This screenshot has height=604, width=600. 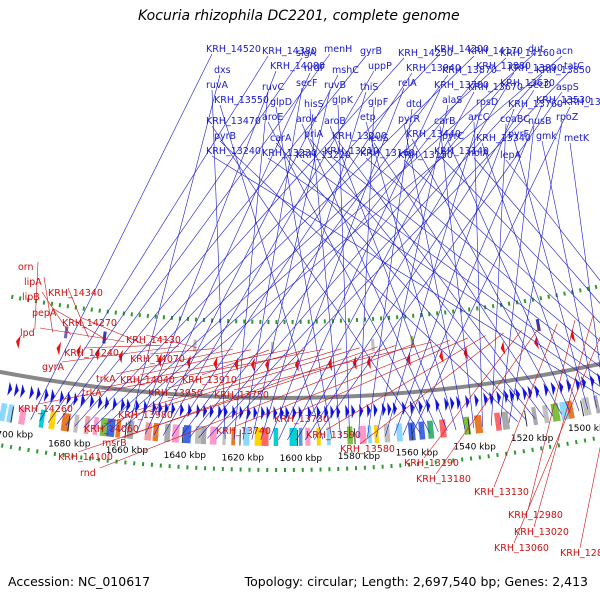 I want to click on forward-gene-label: KRH_13480, so click(x=582, y=102).